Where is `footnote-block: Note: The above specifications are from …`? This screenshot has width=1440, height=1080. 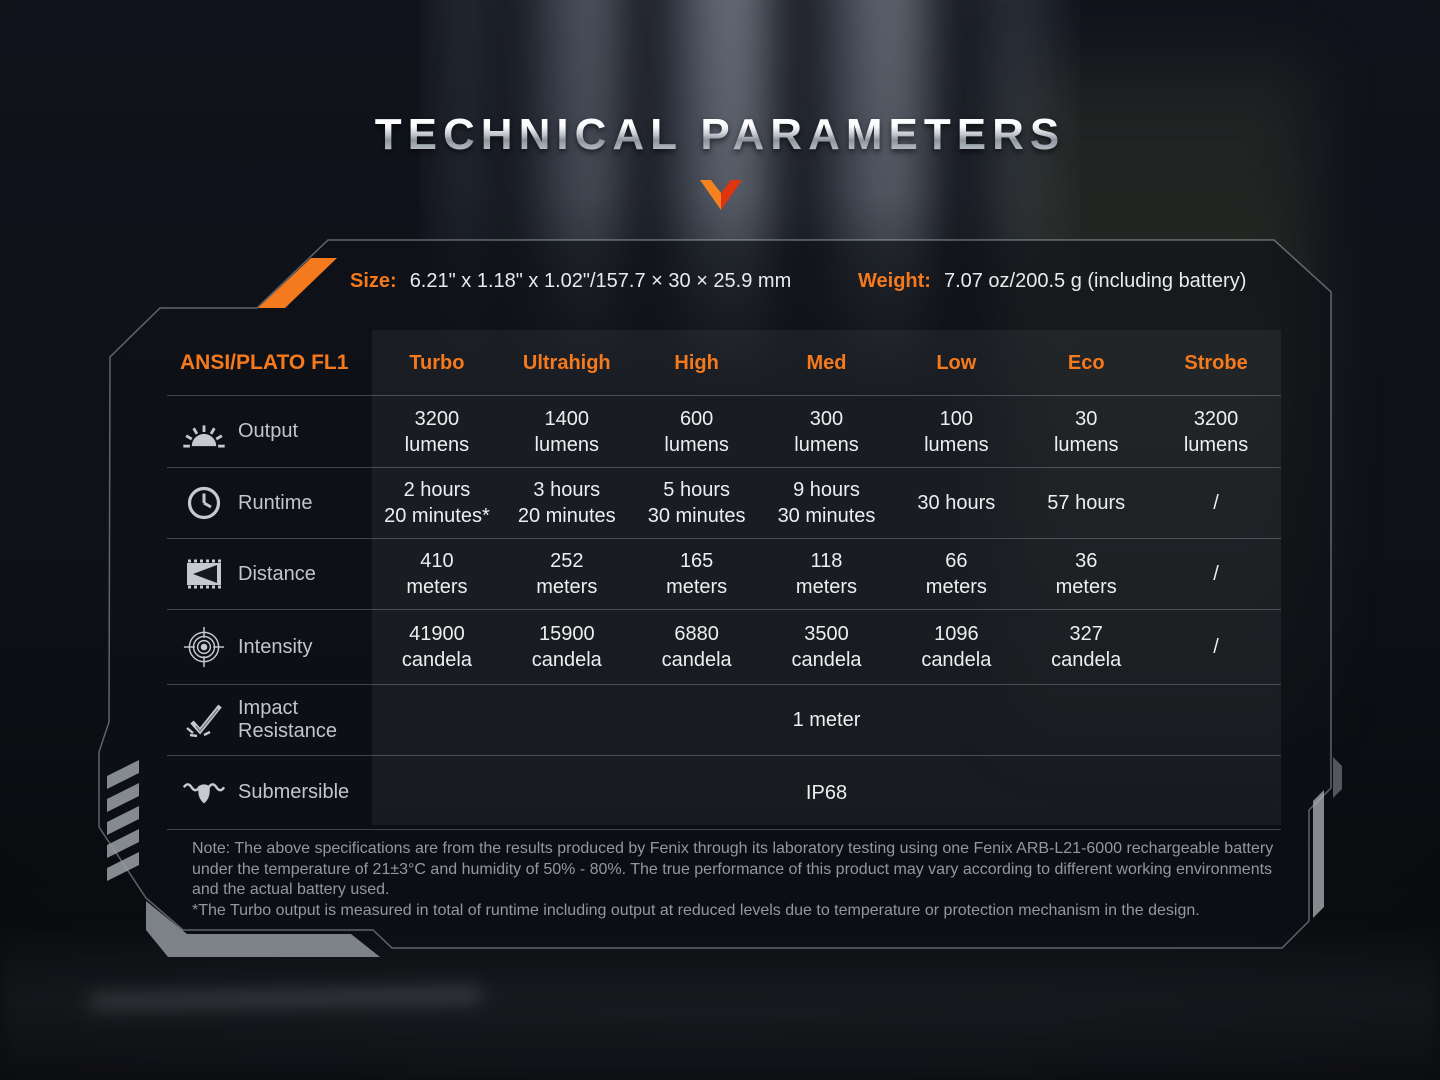 footnote-block: Note: The above specifications are from … is located at coordinates (738, 880).